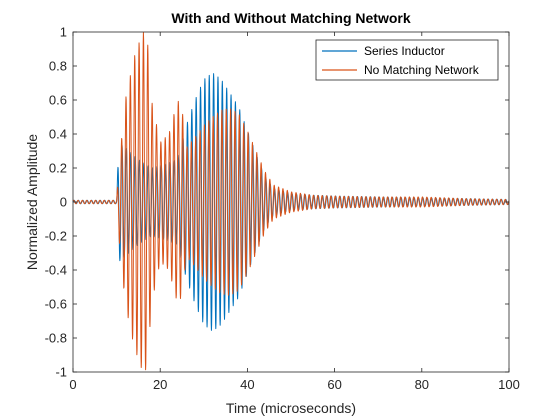 The image size is (560, 420). What do you see at coordinates (247, 384) in the screenshot?
I see `x-tick-label: 40` at bounding box center [247, 384].